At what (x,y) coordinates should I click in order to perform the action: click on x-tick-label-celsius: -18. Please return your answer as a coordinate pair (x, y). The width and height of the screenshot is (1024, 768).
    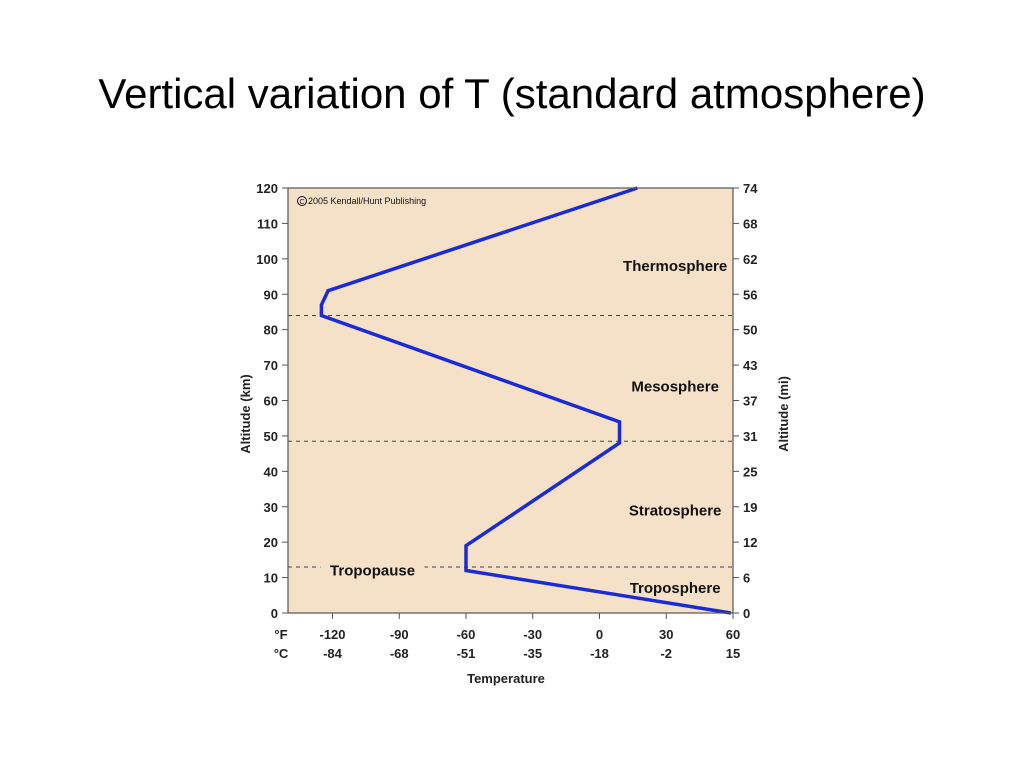
    Looking at the image, I should click on (599, 653).